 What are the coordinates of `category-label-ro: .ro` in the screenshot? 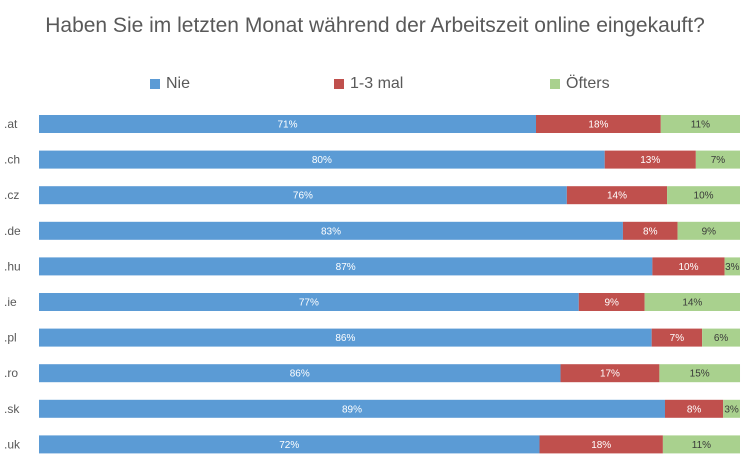 It's located at (11, 373).